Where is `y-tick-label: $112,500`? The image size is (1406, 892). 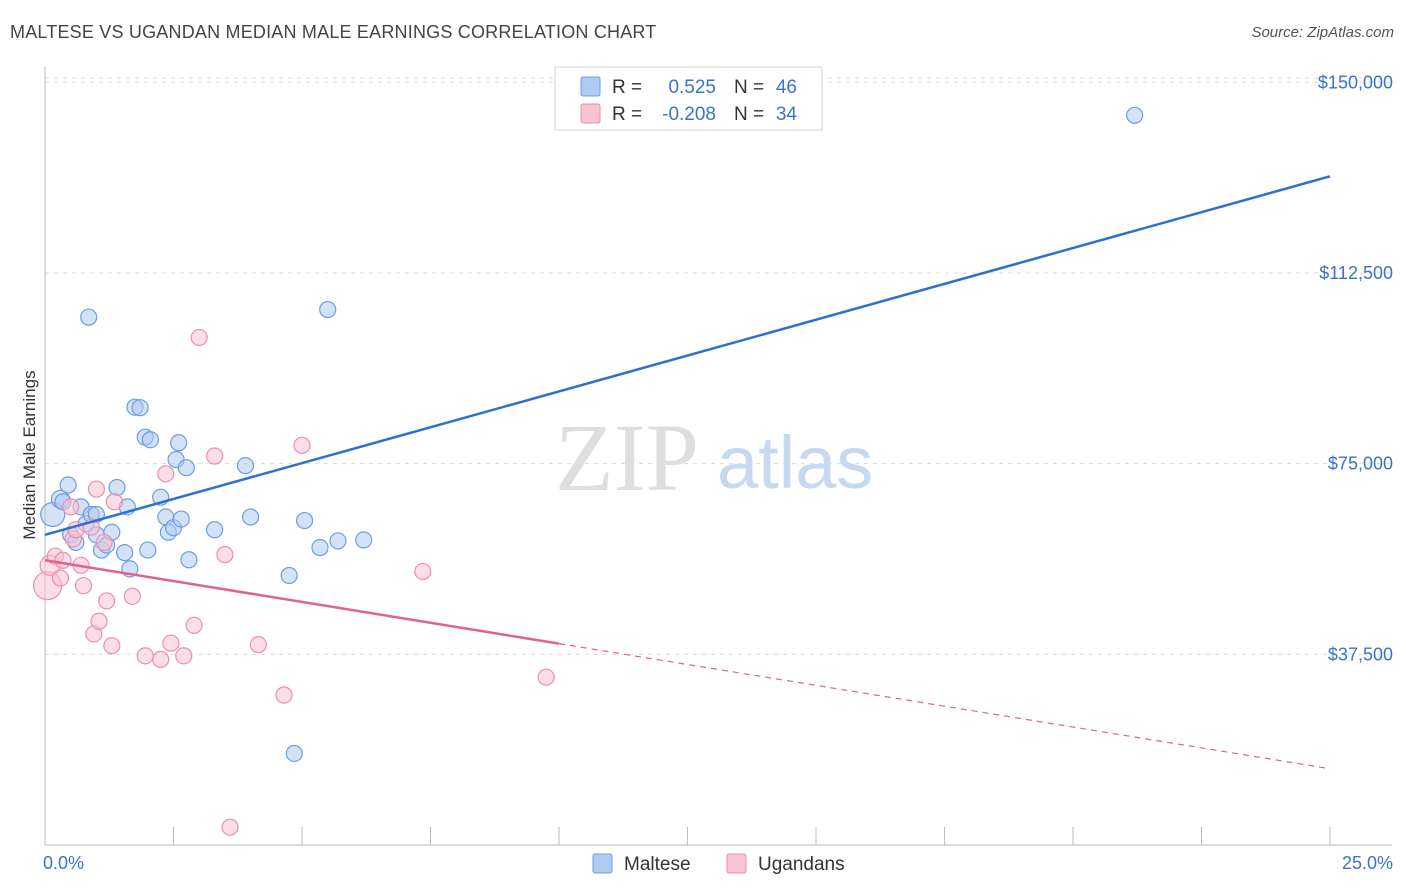
y-tick-label: $112,500 is located at coordinates (1356, 273).